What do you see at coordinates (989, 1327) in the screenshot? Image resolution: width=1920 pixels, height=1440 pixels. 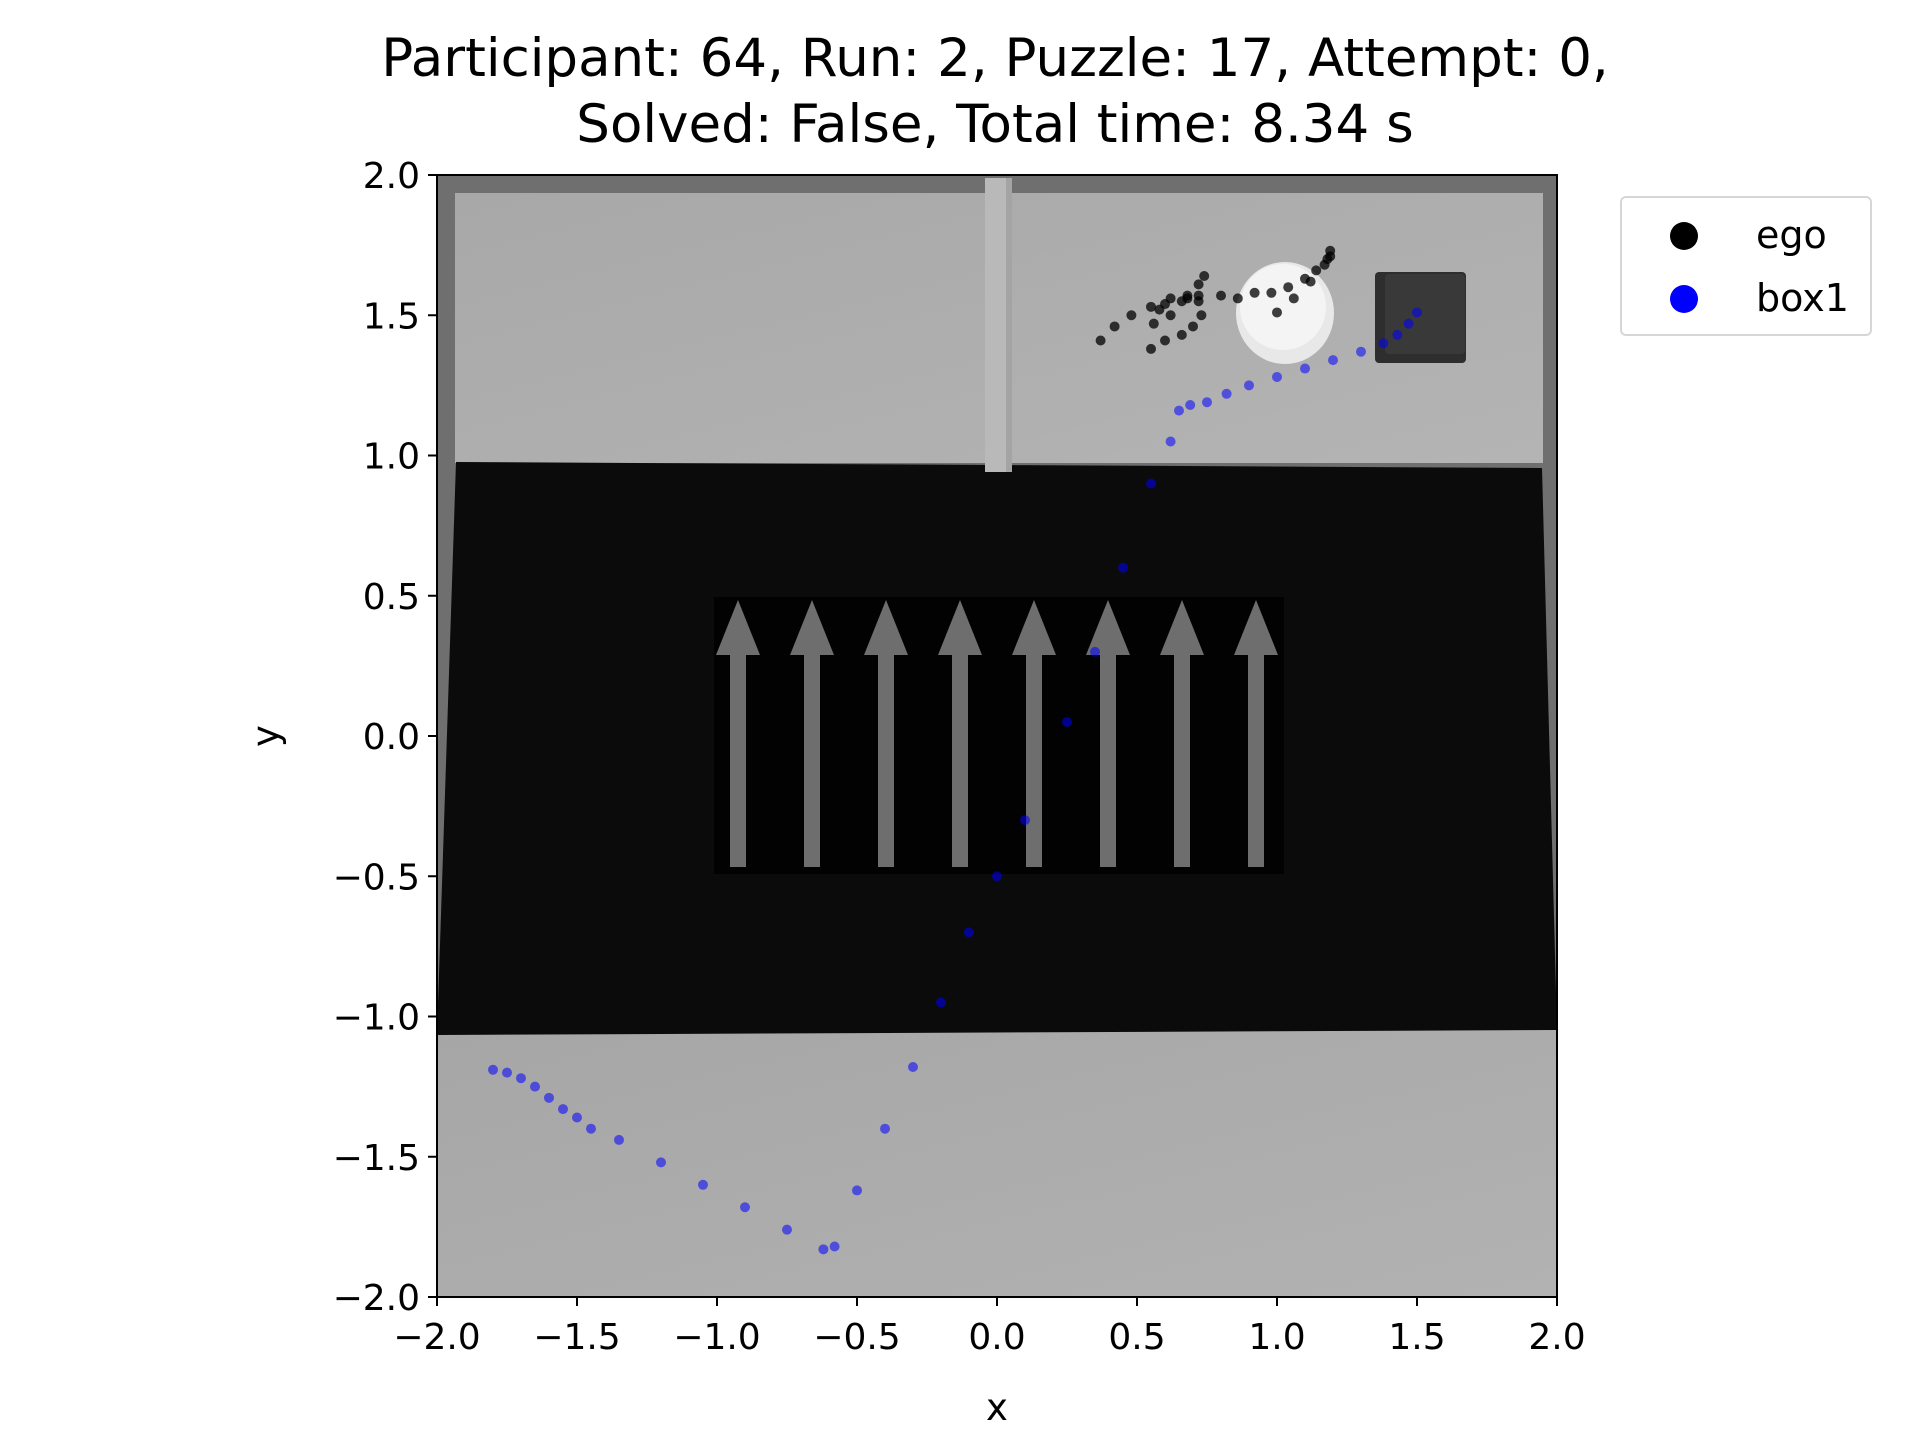 I see `x-axis-ticks: −2.0 −1.5 −1.0 −0.5 0.0 0.5 1.0 1.5 2.0` at bounding box center [989, 1327].